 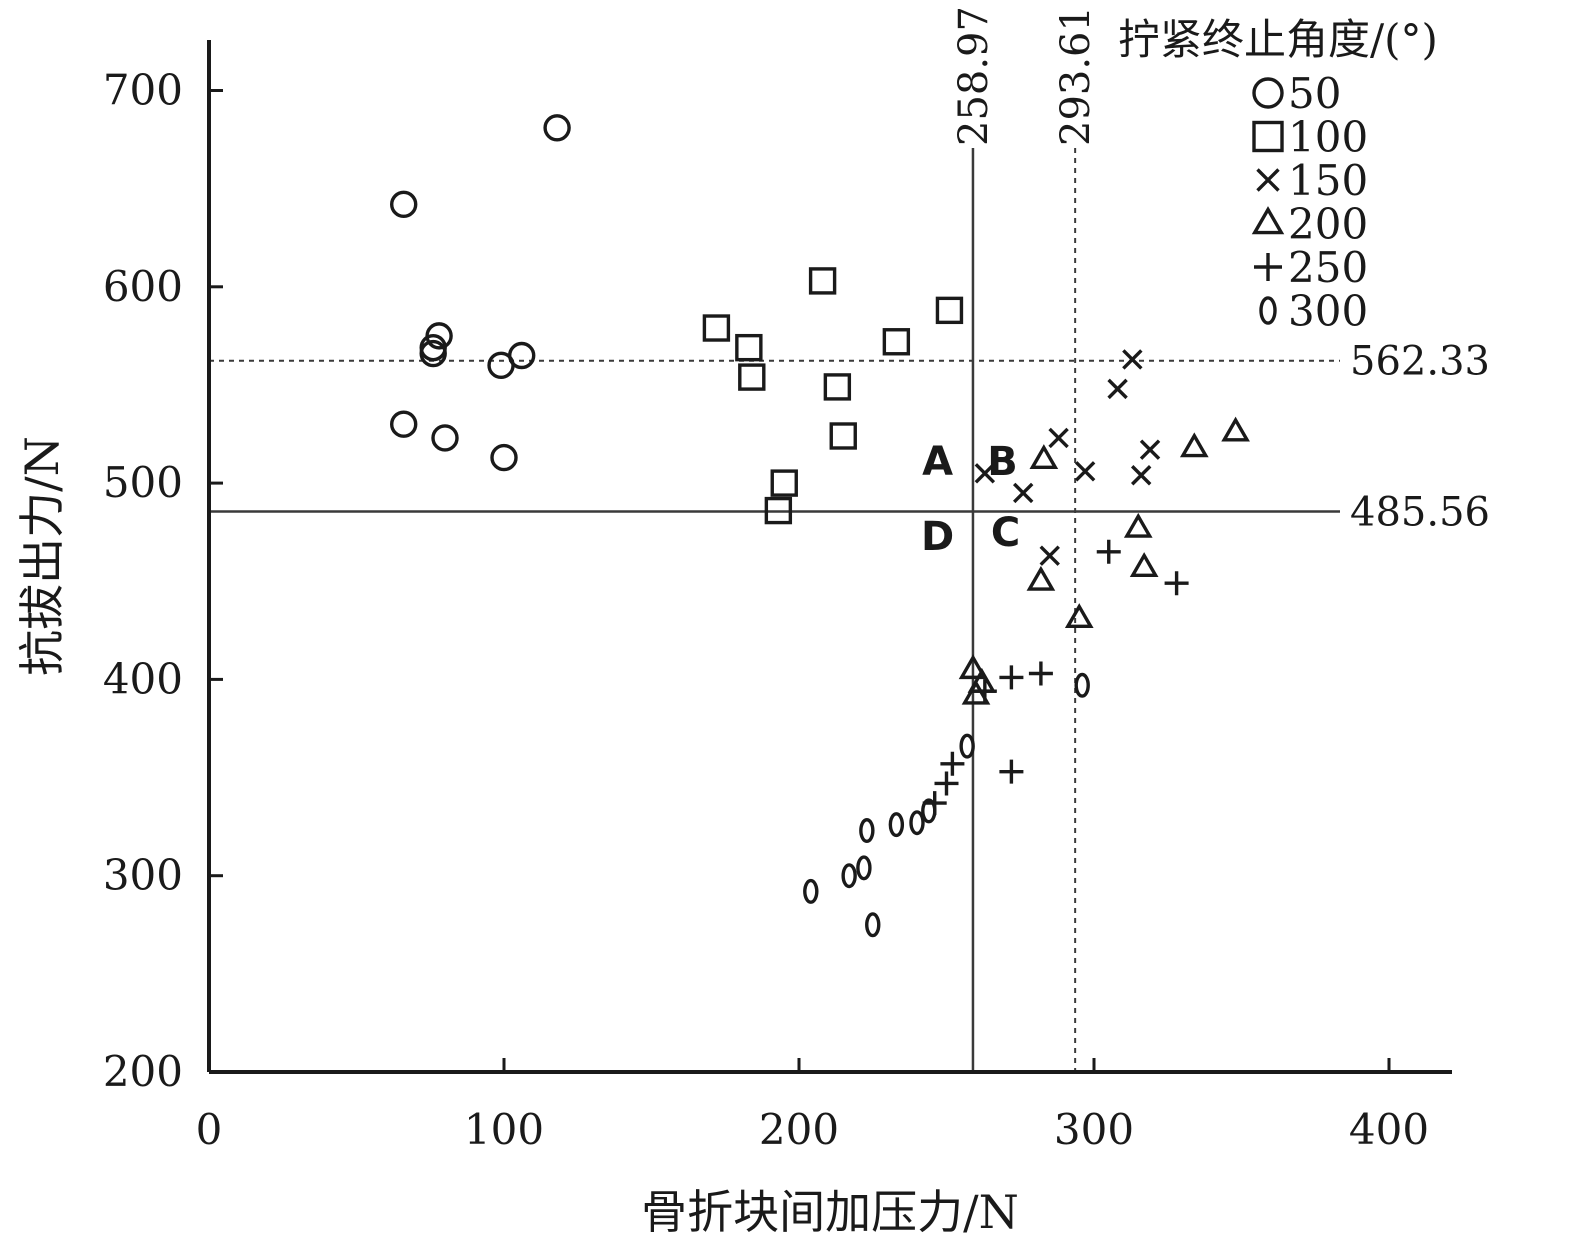 What do you see at coordinates (1328, 267) in the screenshot?
I see `legend-label: 250` at bounding box center [1328, 267].